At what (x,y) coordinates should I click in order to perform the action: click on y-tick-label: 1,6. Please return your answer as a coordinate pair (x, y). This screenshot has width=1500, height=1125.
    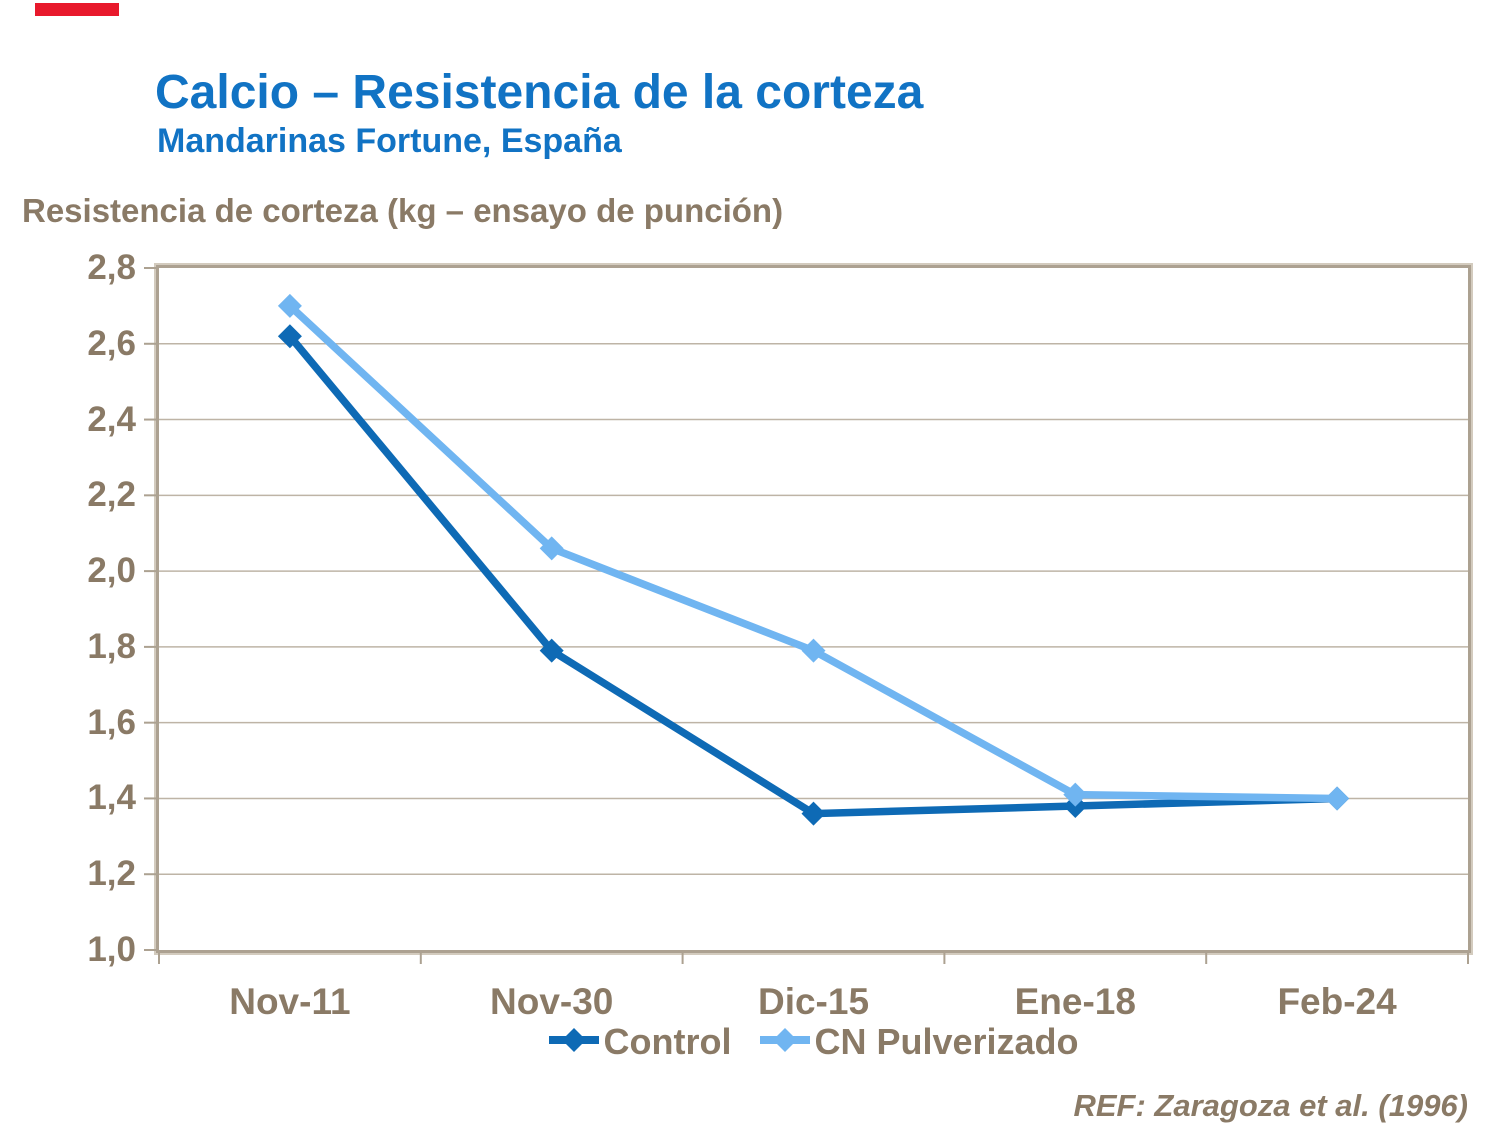
    Looking at the image, I should click on (111, 722).